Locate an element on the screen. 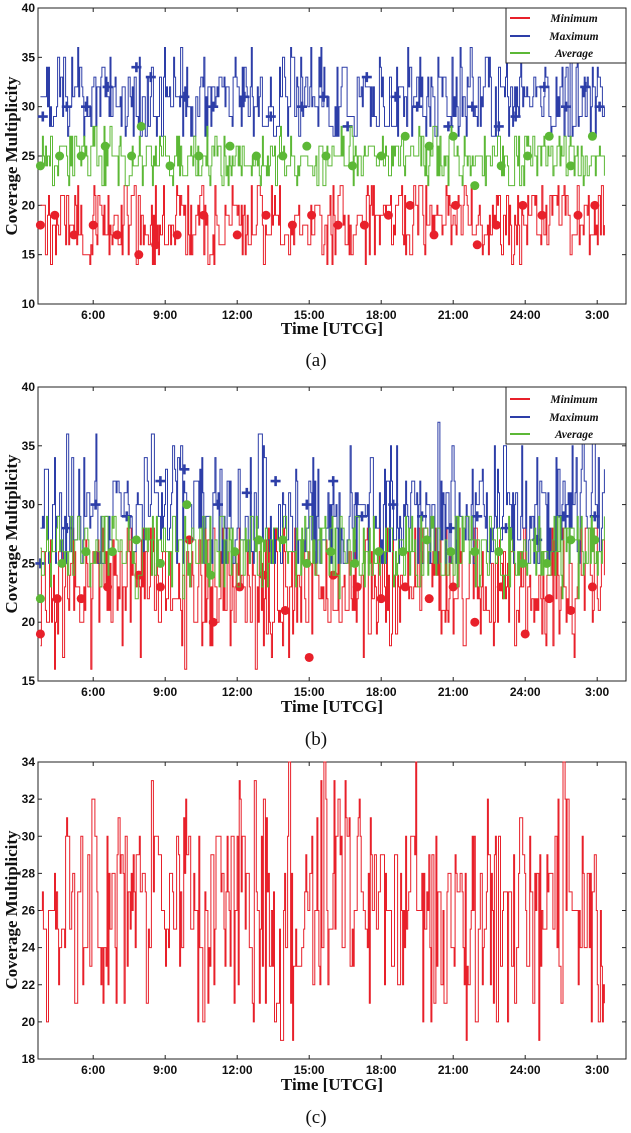 This screenshot has height=1133, width=631. series-line-minimum is located at coordinates (322, 225).